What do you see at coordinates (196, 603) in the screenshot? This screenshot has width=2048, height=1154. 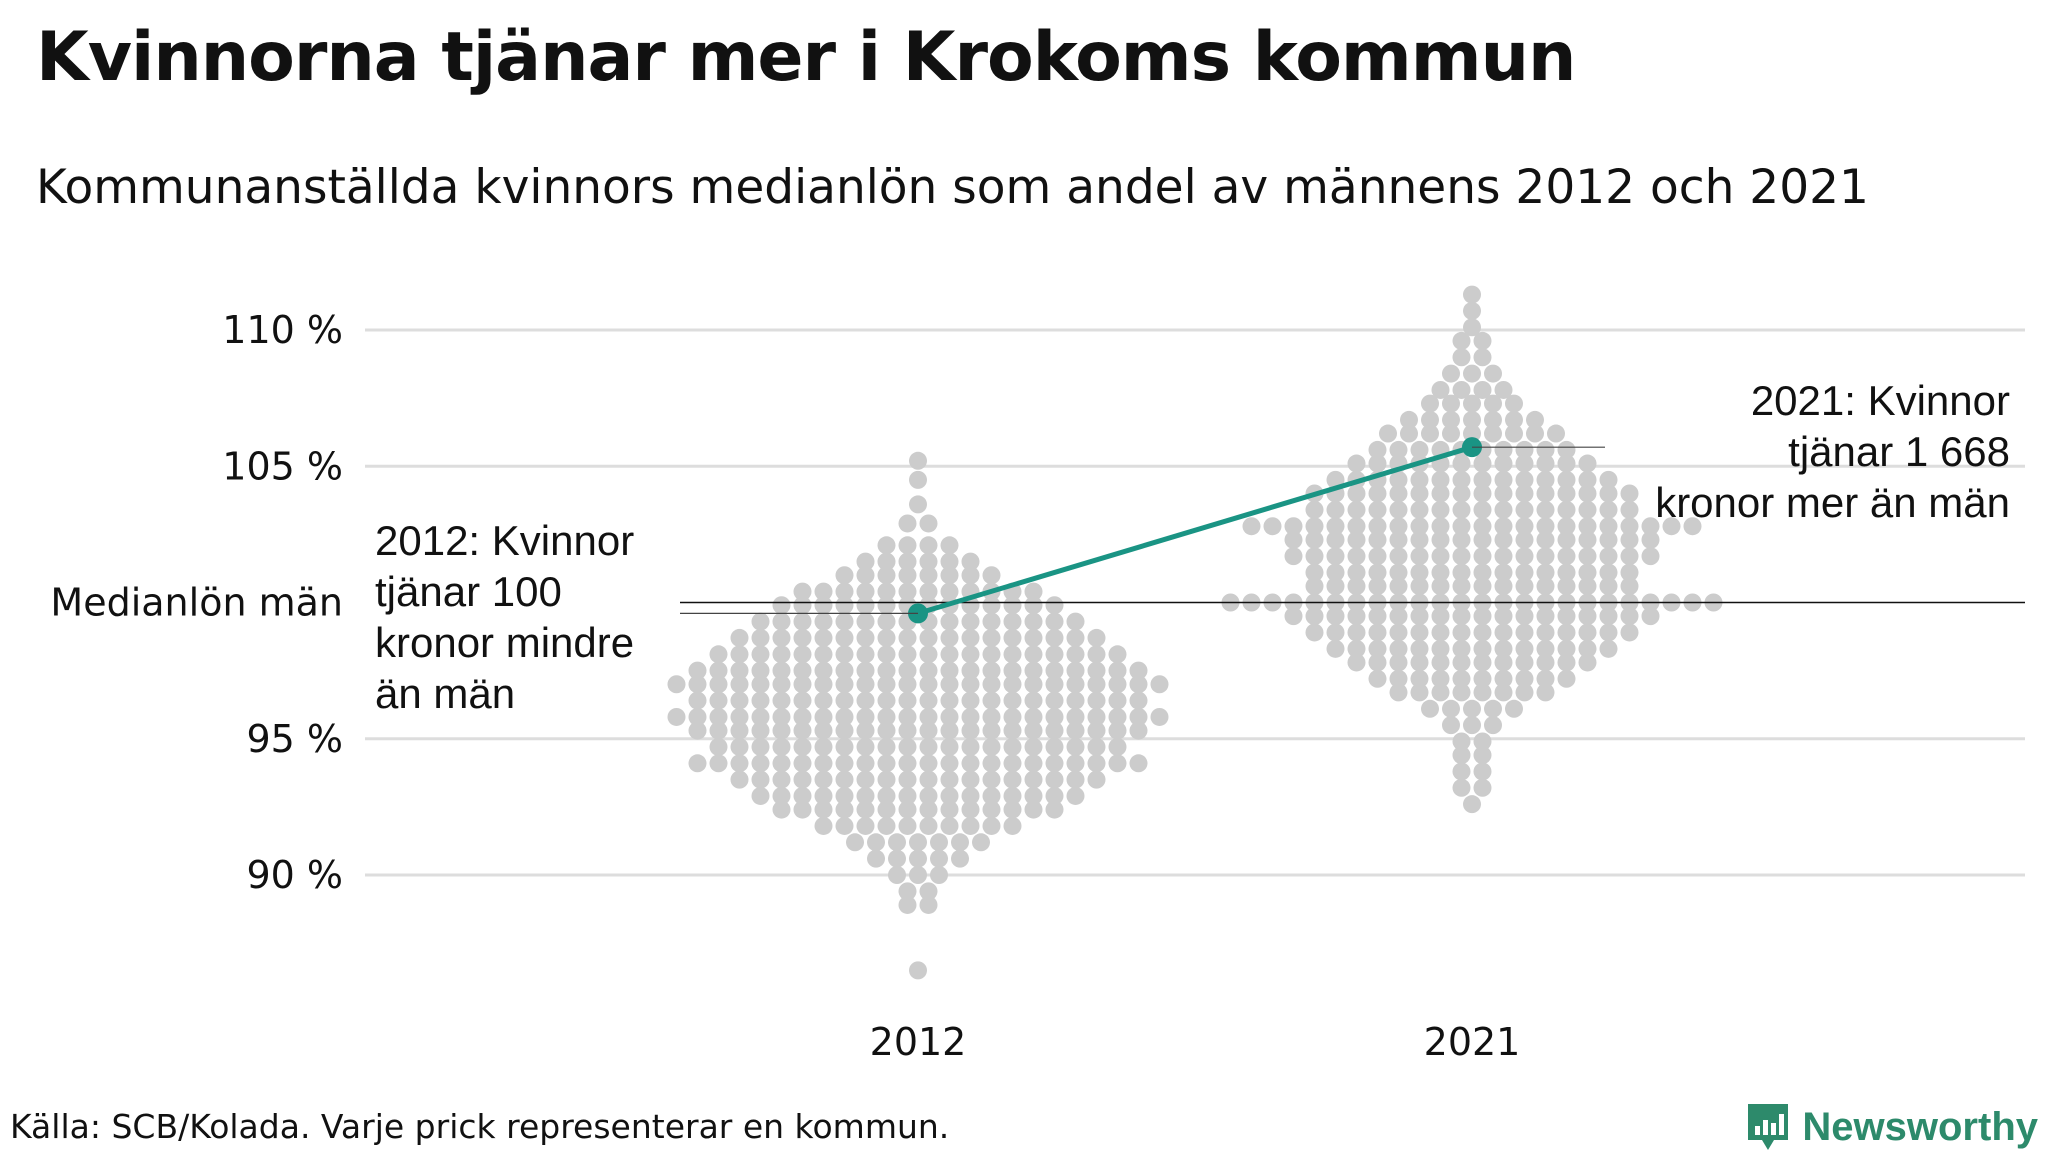 I see `y-tick-label: Medianlön män` at bounding box center [196, 603].